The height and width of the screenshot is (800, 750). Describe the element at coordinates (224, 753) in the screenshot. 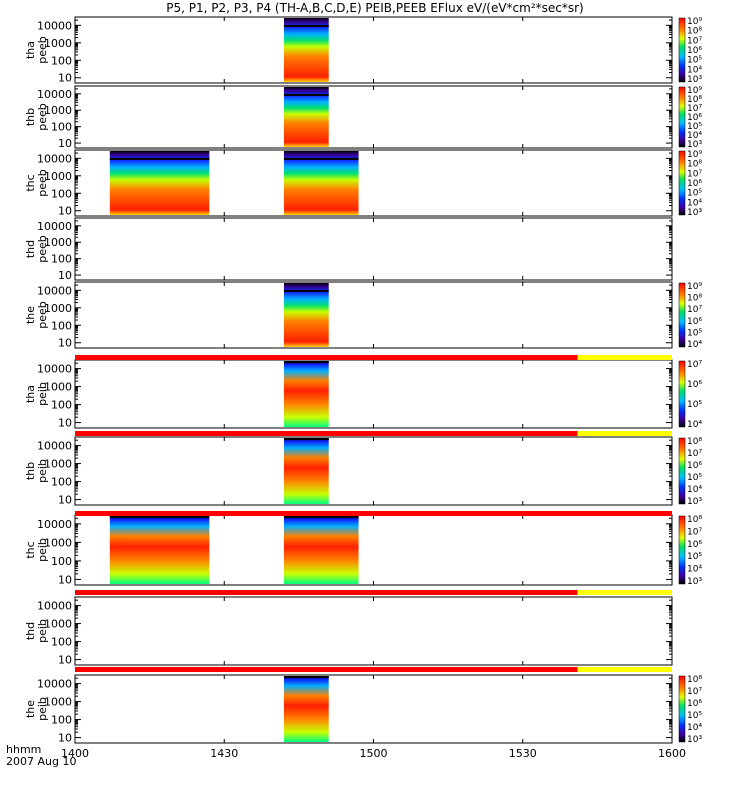

I see `x-tick-label: 1430` at that location.